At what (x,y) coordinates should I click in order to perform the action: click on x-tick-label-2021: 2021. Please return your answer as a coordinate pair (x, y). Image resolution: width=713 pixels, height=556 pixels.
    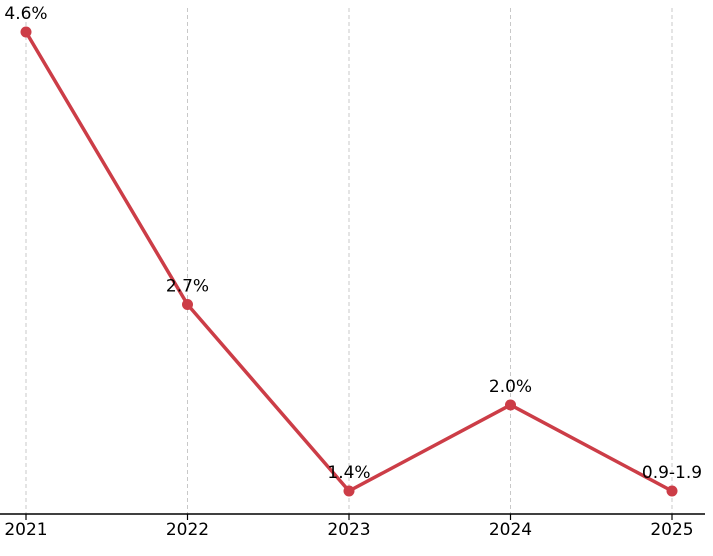
    Looking at the image, I should click on (25, 530).